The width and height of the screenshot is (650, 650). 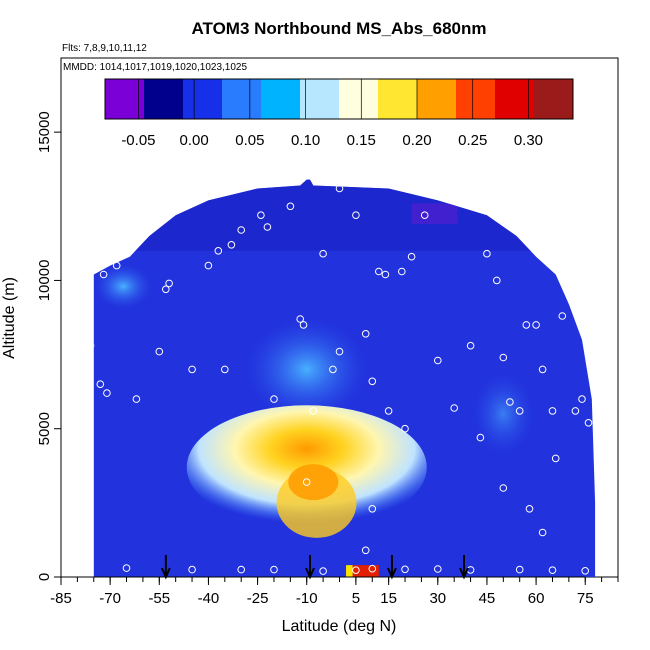 What do you see at coordinates (194, 140) in the screenshot?
I see `colorbar-tick-label: 0.00` at bounding box center [194, 140].